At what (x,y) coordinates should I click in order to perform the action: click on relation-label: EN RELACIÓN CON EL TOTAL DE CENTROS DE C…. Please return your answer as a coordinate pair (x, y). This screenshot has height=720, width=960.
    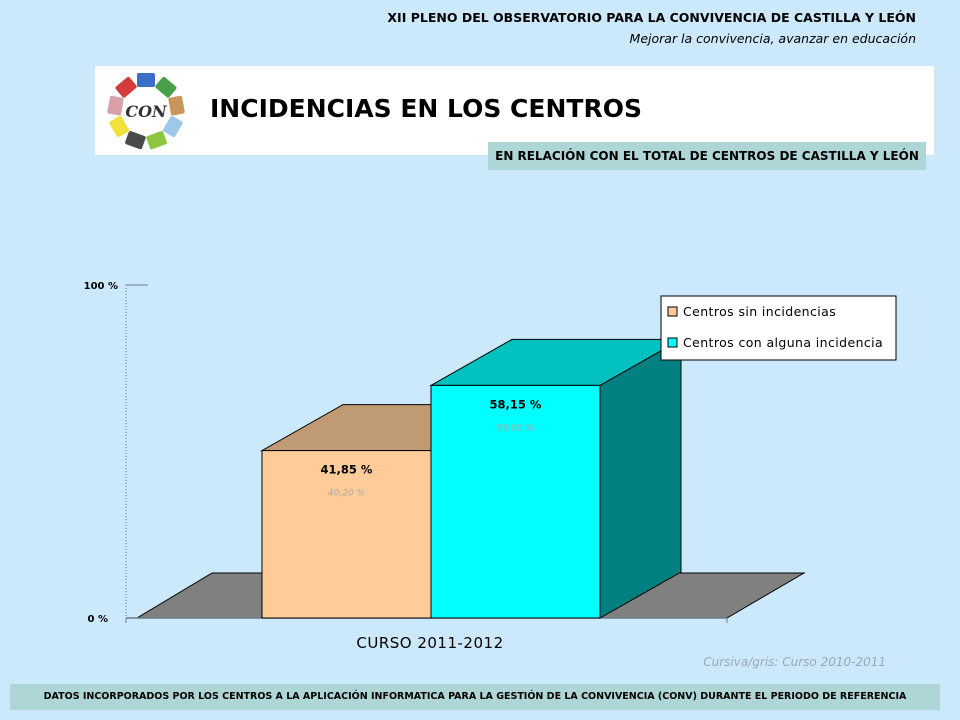
    Looking at the image, I should click on (707, 156).